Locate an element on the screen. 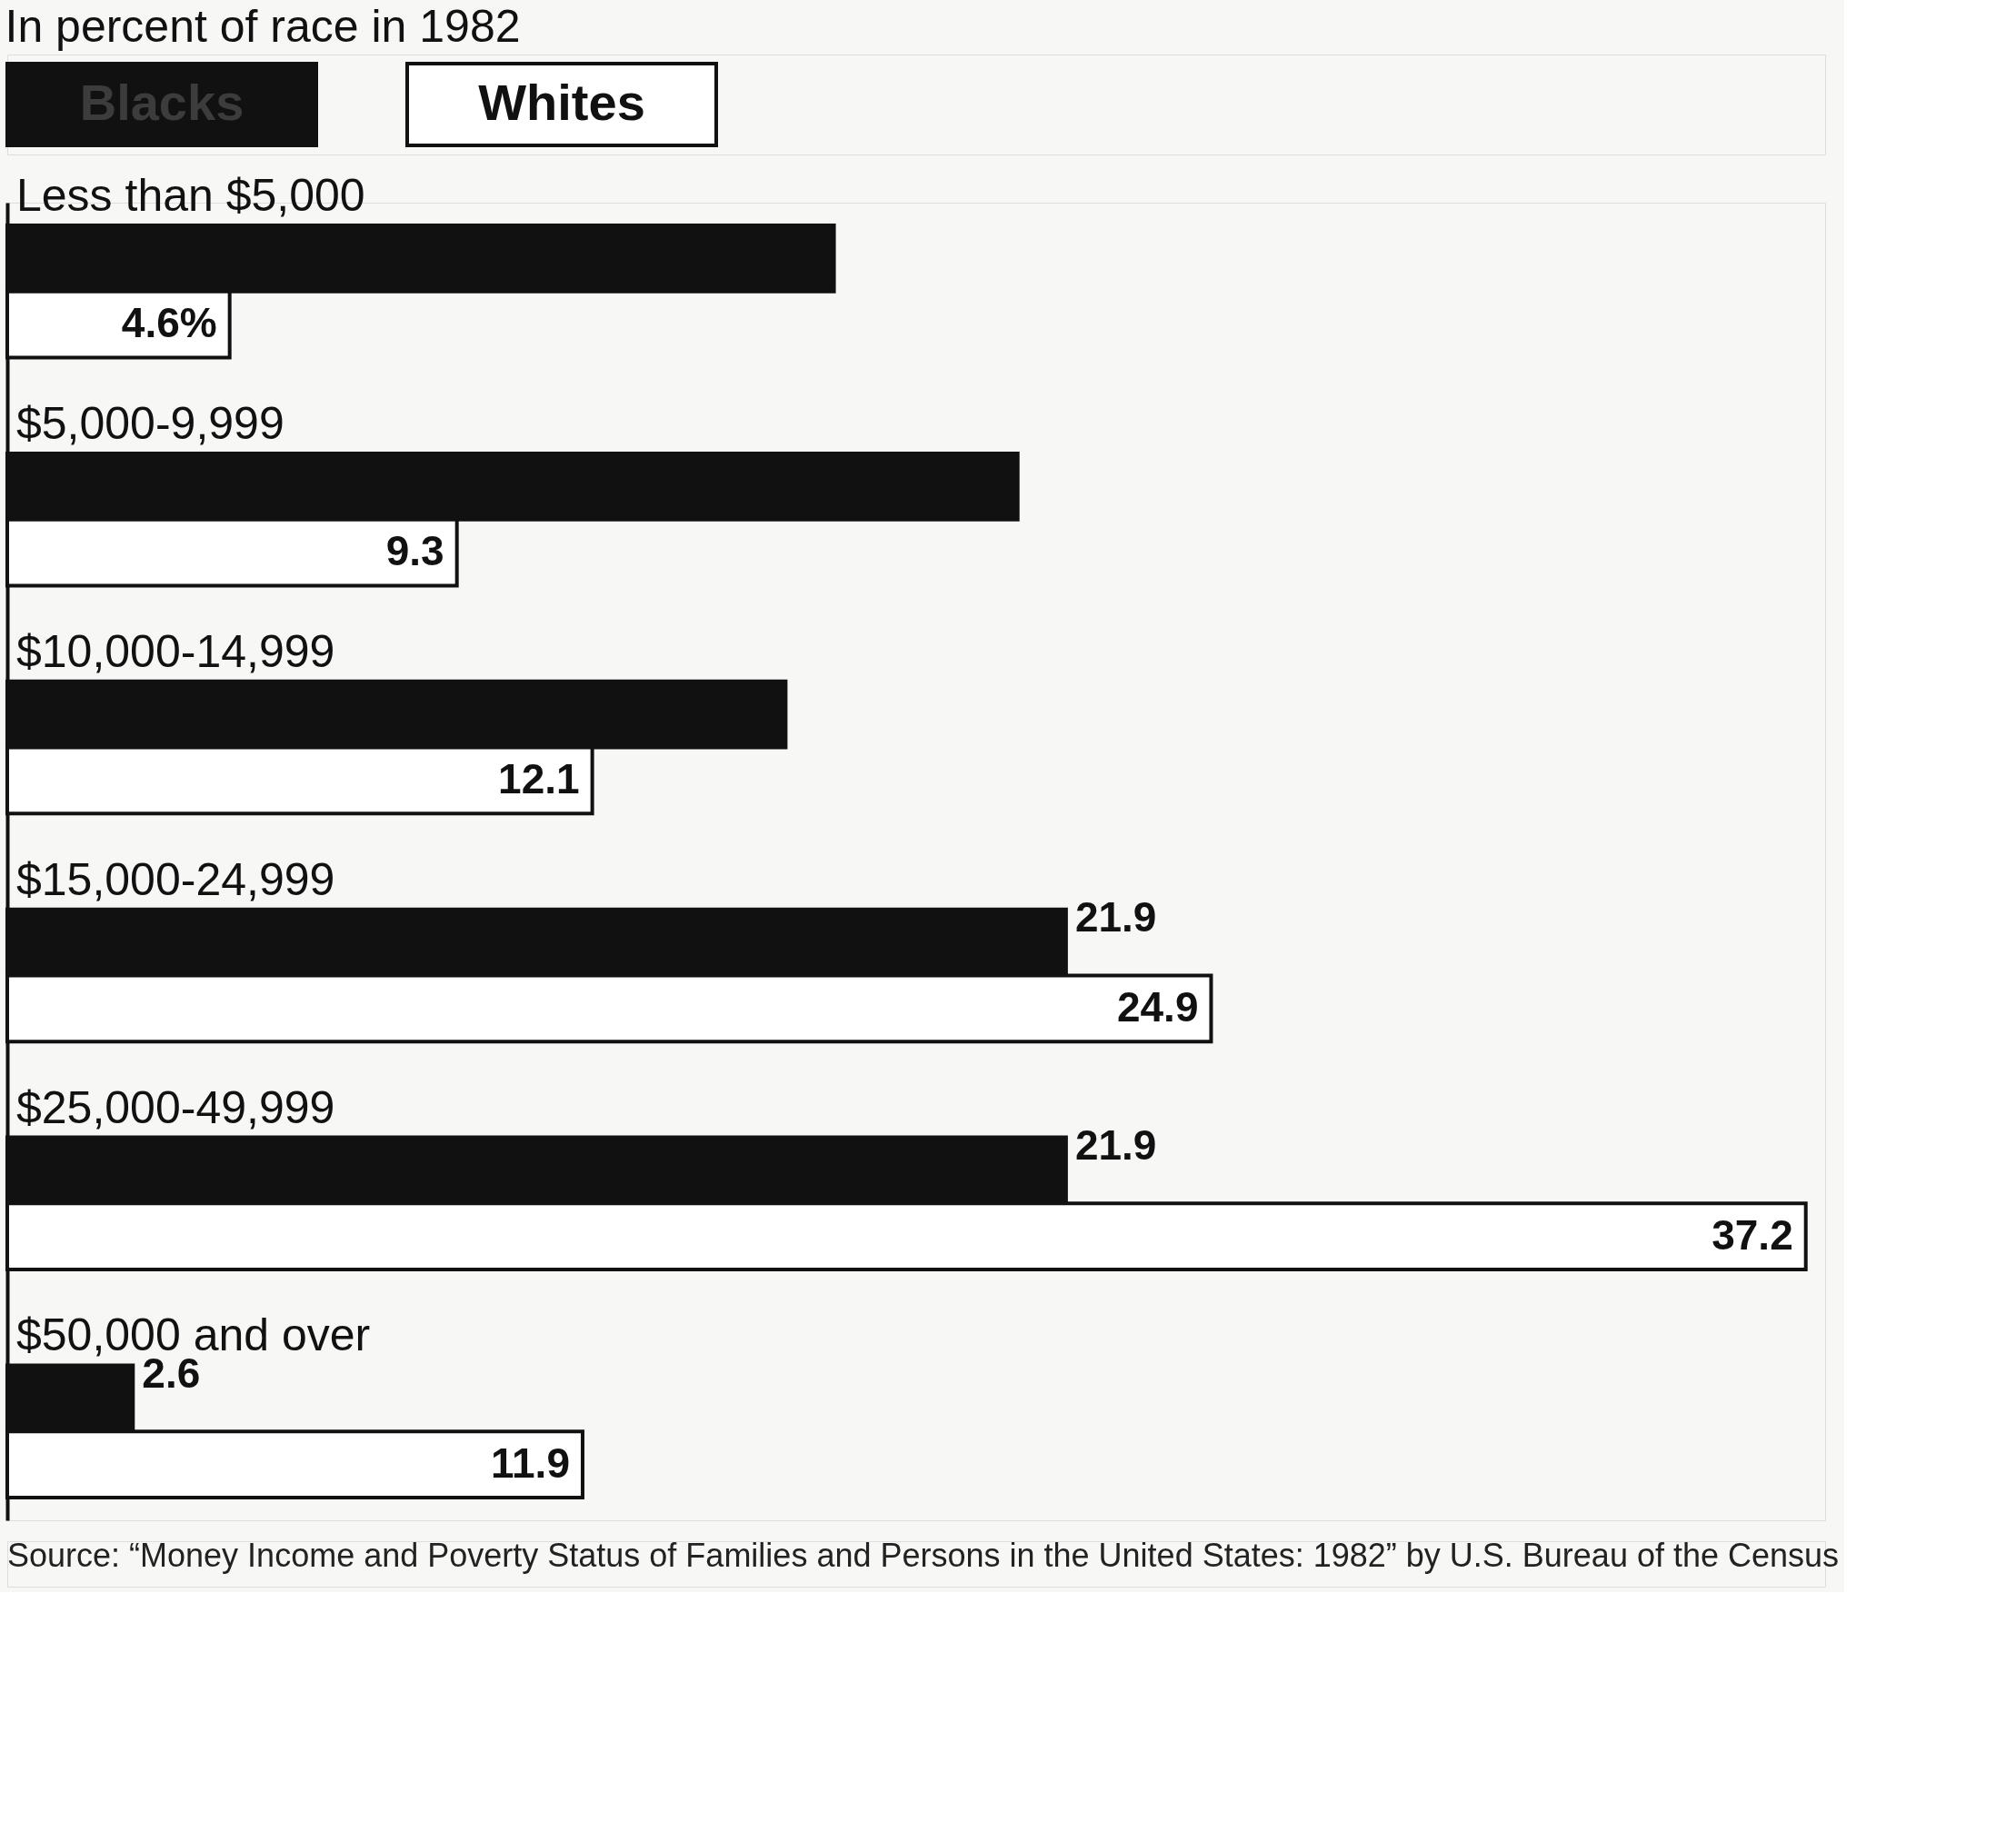 The height and width of the screenshot is (1822, 2016). text: Whites is located at coordinates (561, 103).